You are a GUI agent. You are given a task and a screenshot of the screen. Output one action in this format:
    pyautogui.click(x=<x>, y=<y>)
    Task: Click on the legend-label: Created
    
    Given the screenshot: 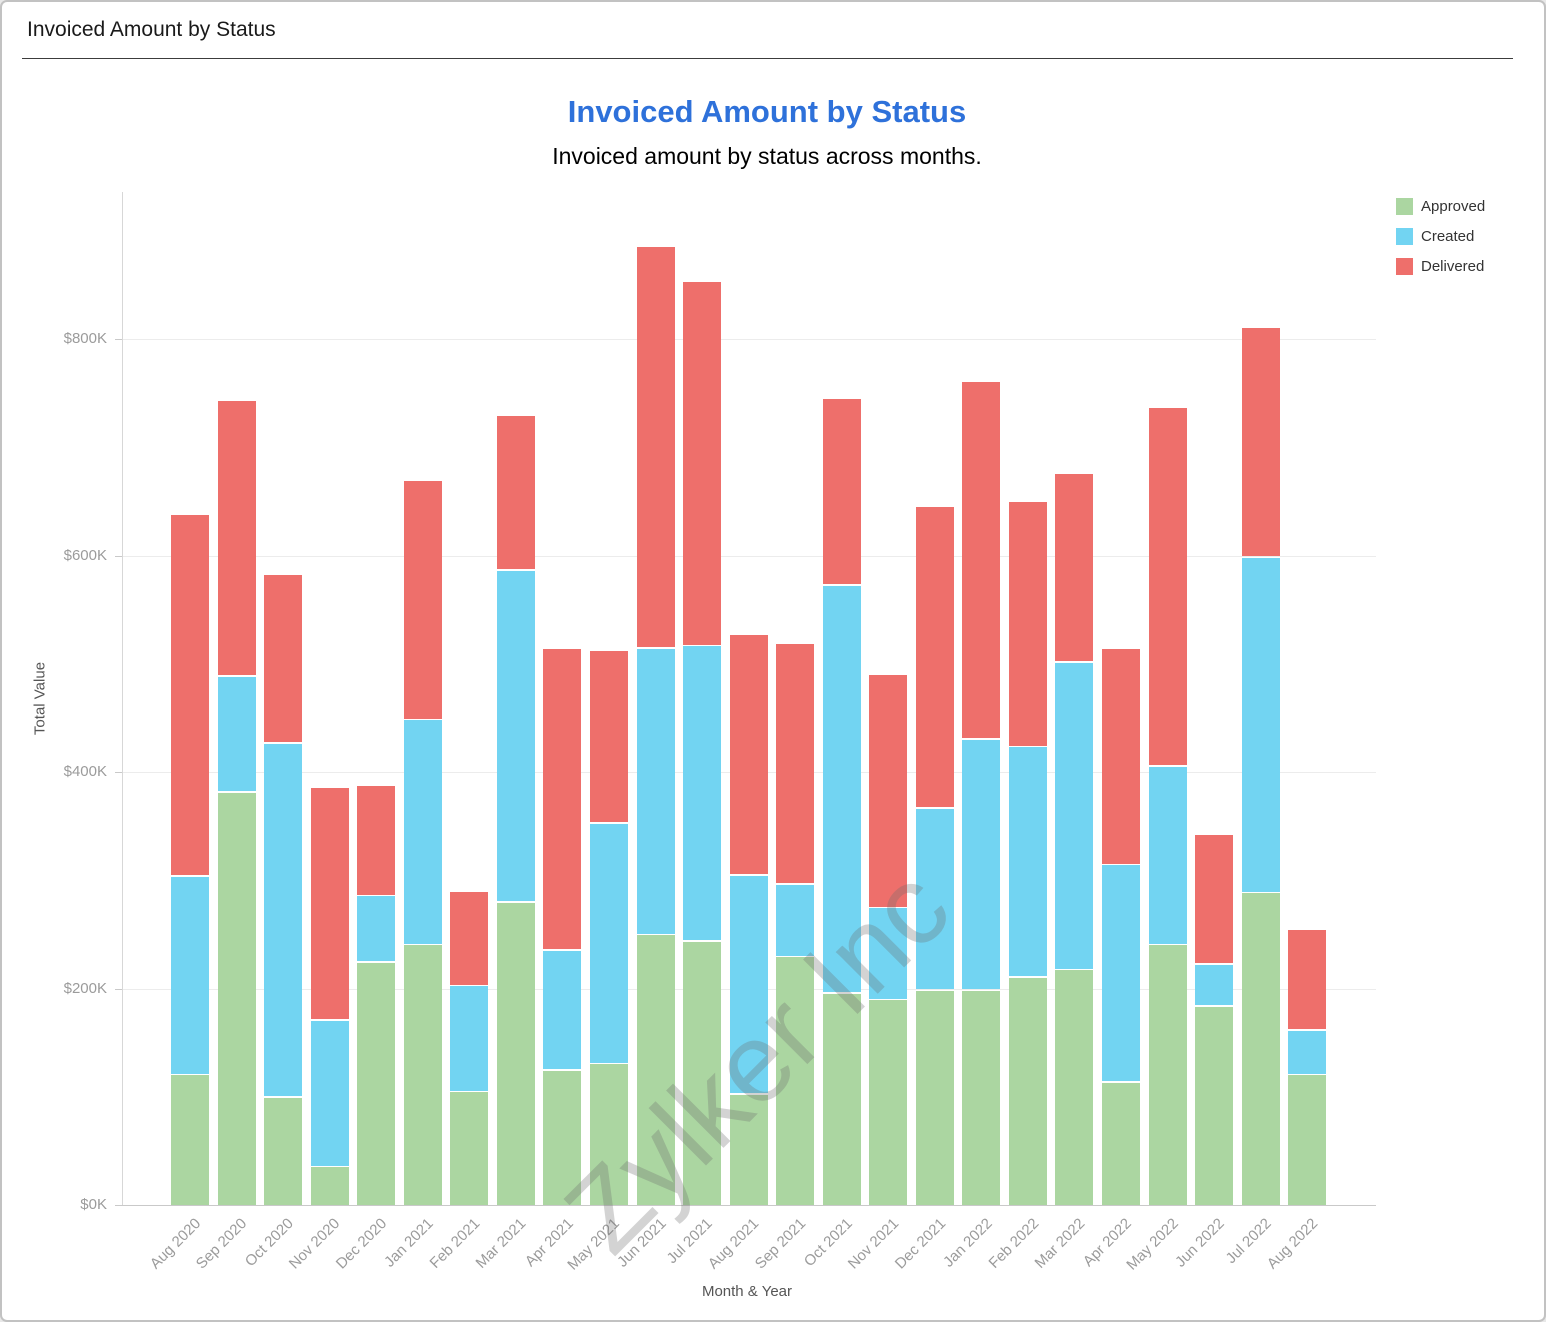 What is the action you would take?
    pyautogui.click(x=1448, y=236)
    